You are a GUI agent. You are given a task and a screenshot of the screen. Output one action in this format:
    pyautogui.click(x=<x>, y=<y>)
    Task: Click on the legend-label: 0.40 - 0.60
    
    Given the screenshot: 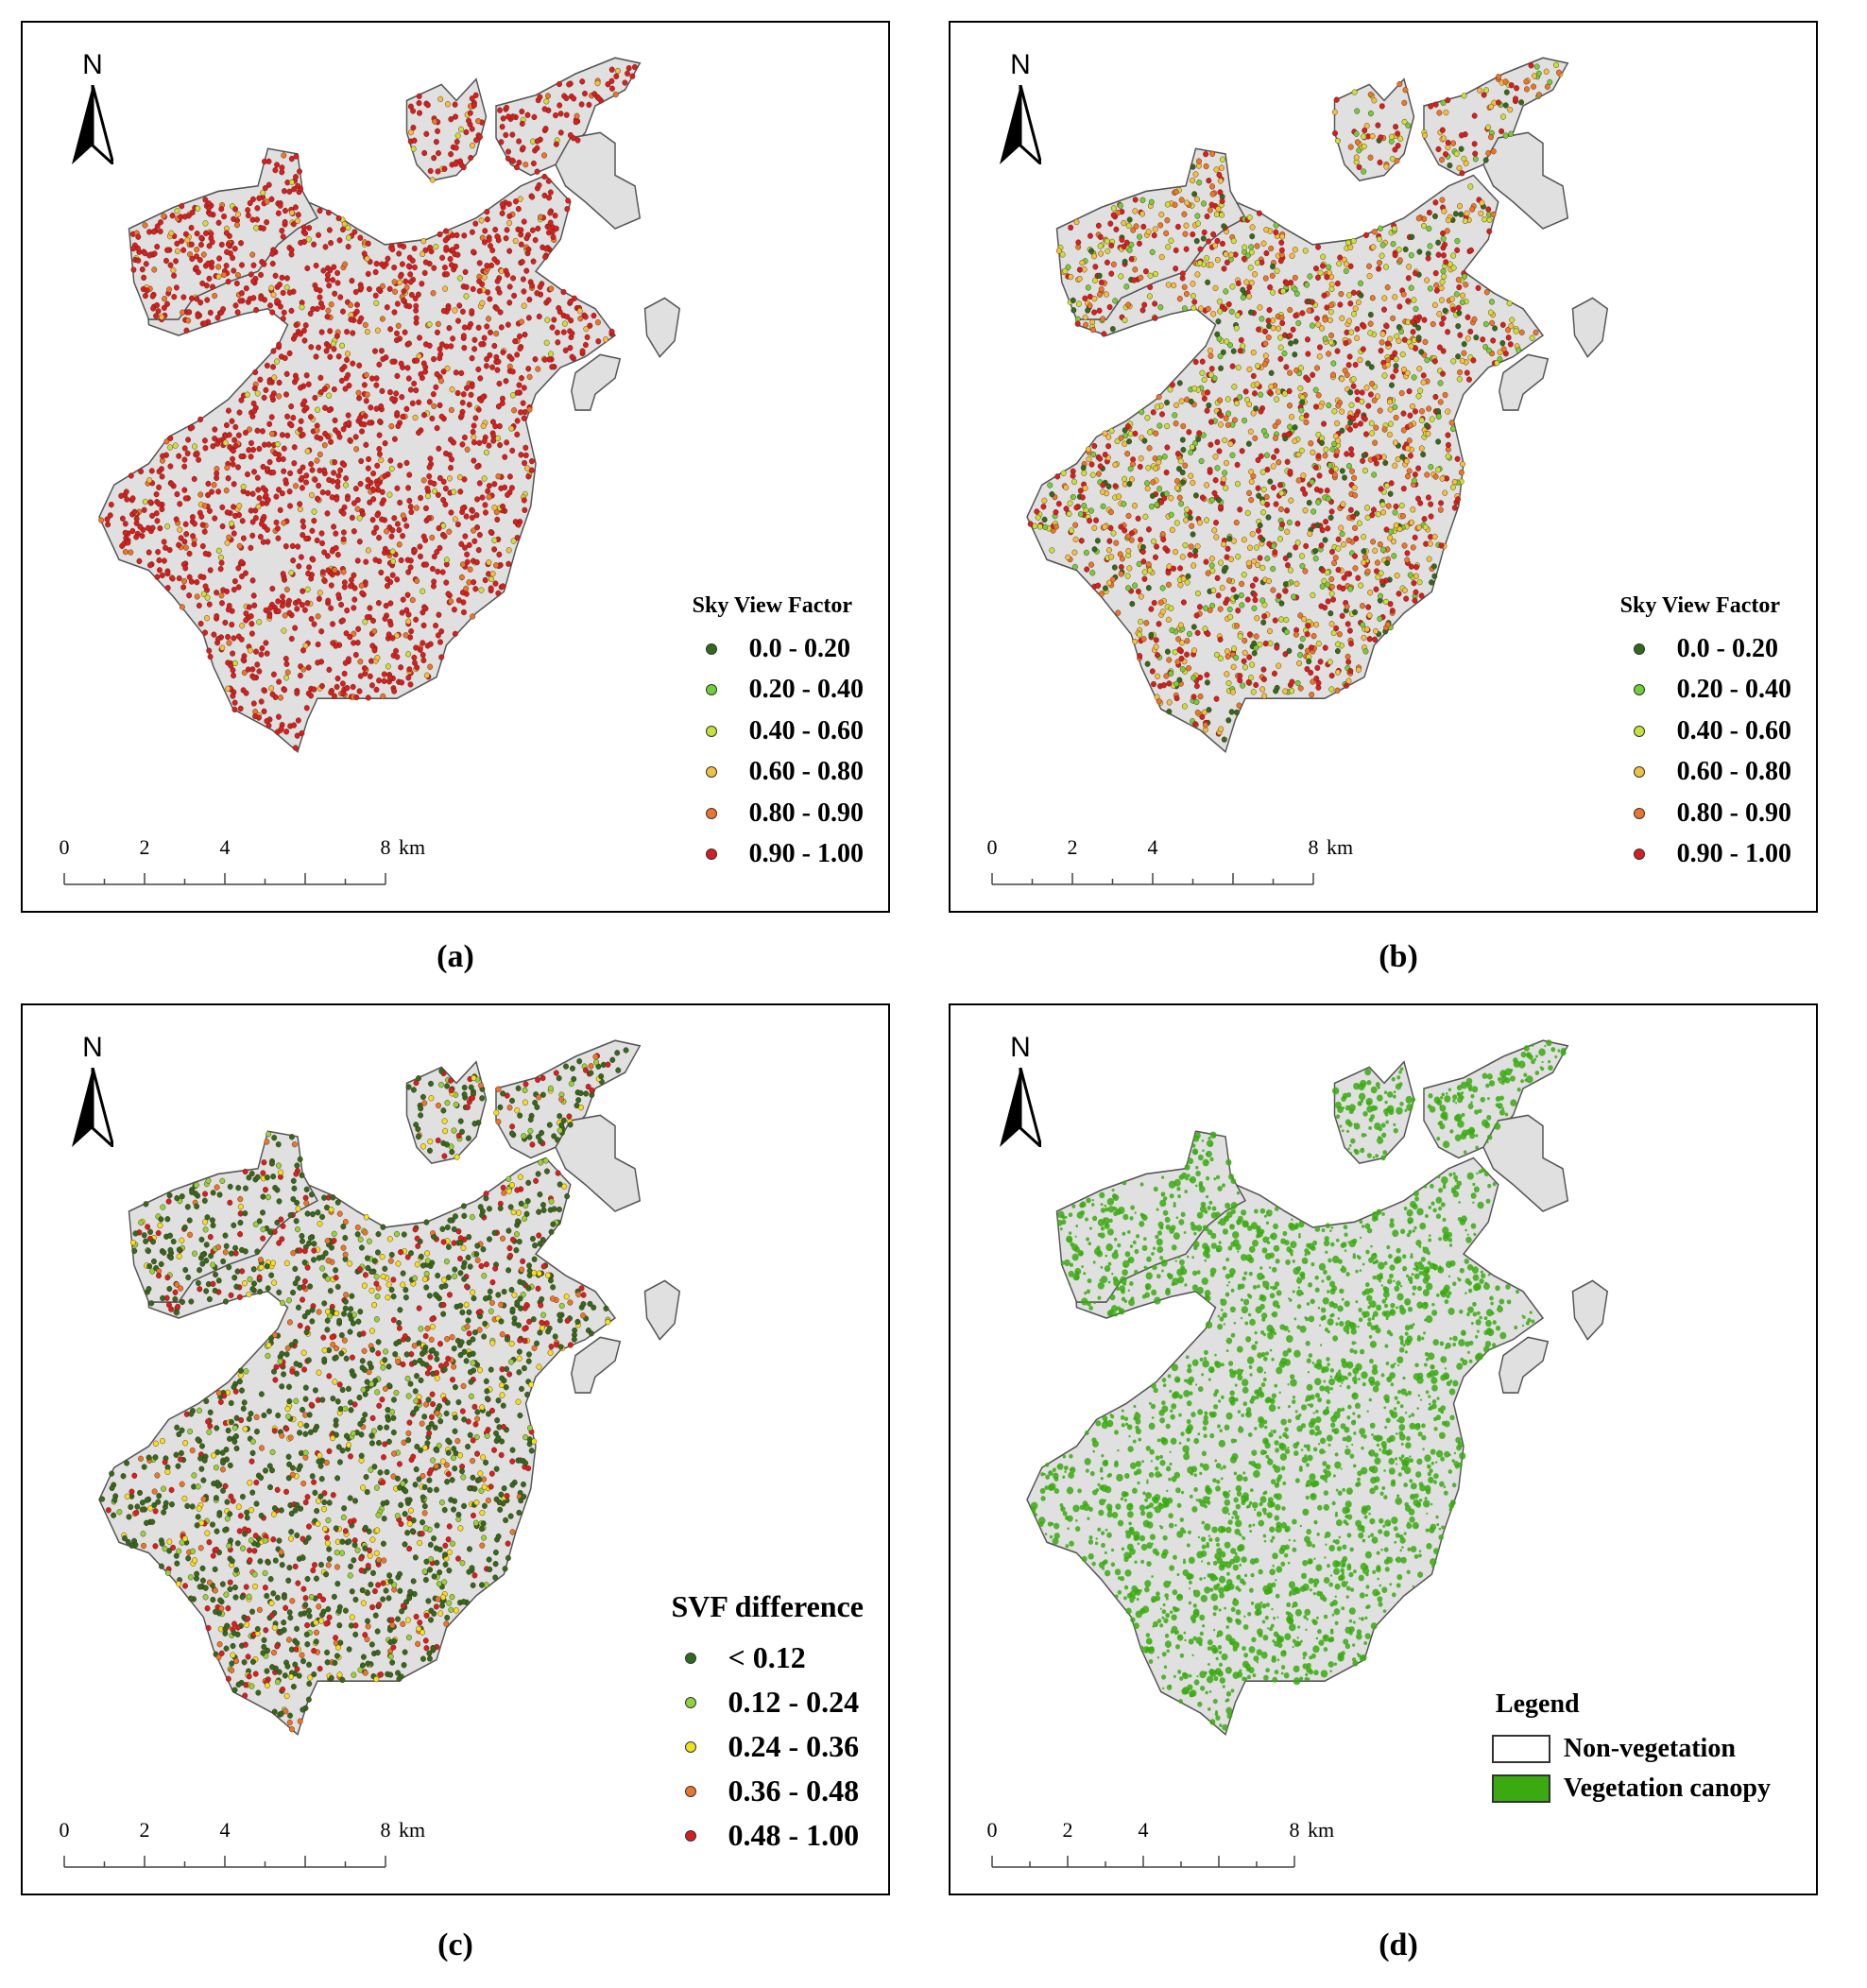 What is the action you would take?
    pyautogui.click(x=806, y=731)
    